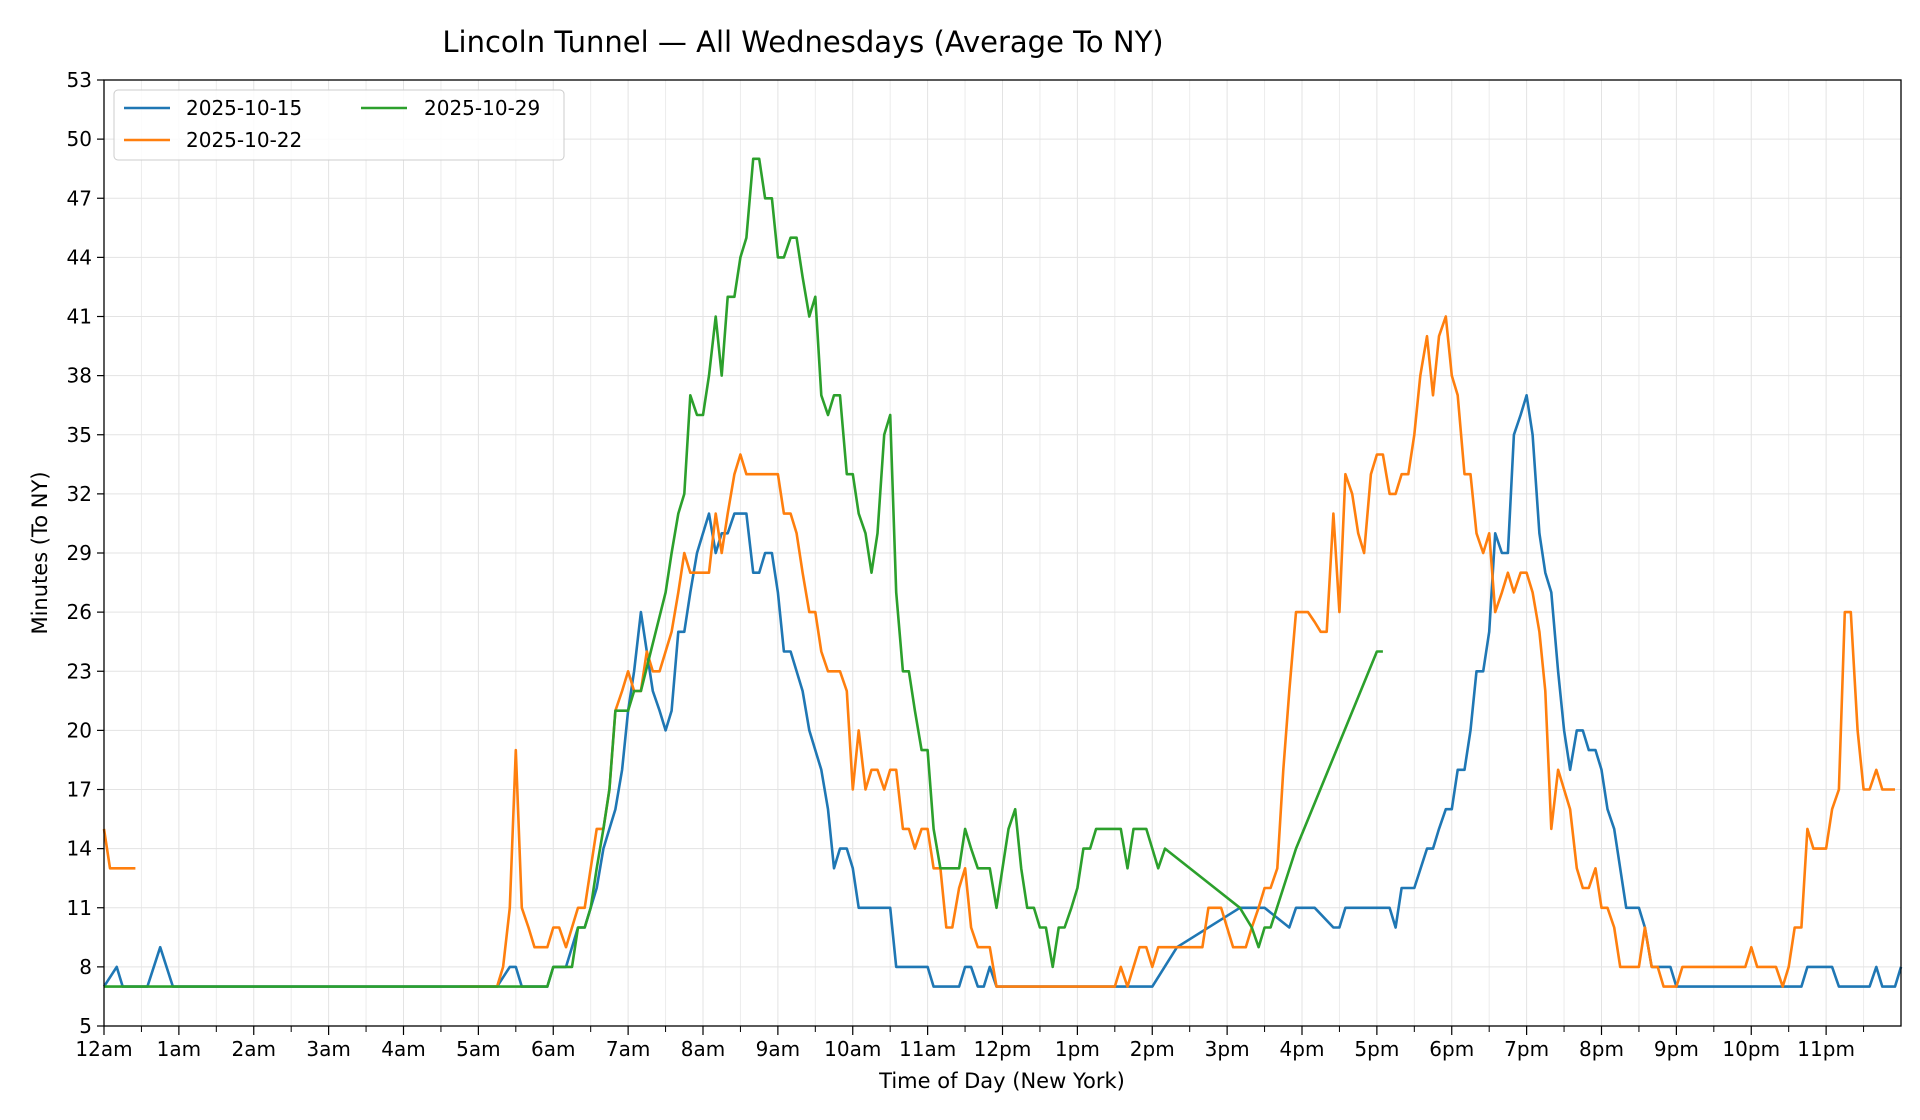 The image size is (1920, 1120). I want to click on legend-label-2025-10-15: 2025-10-15, so click(244, 108).